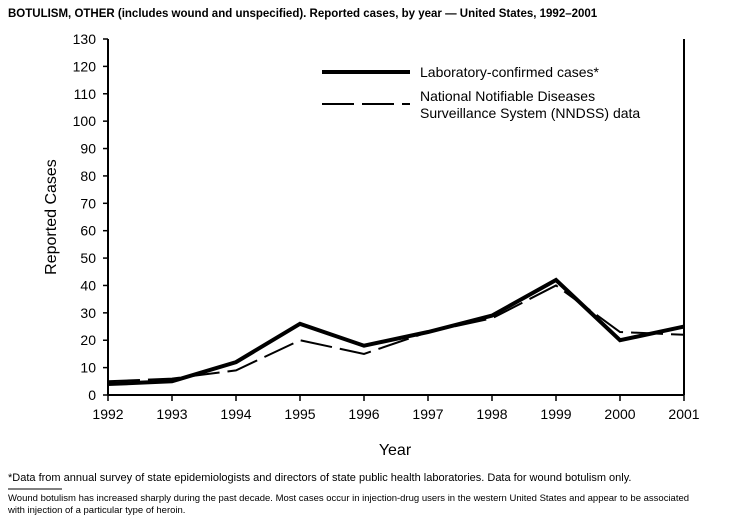  What do you see at coordinates (88, 258) in the screenshot?
I see `y-tick-label: 50` at bounding box center [88, 258].